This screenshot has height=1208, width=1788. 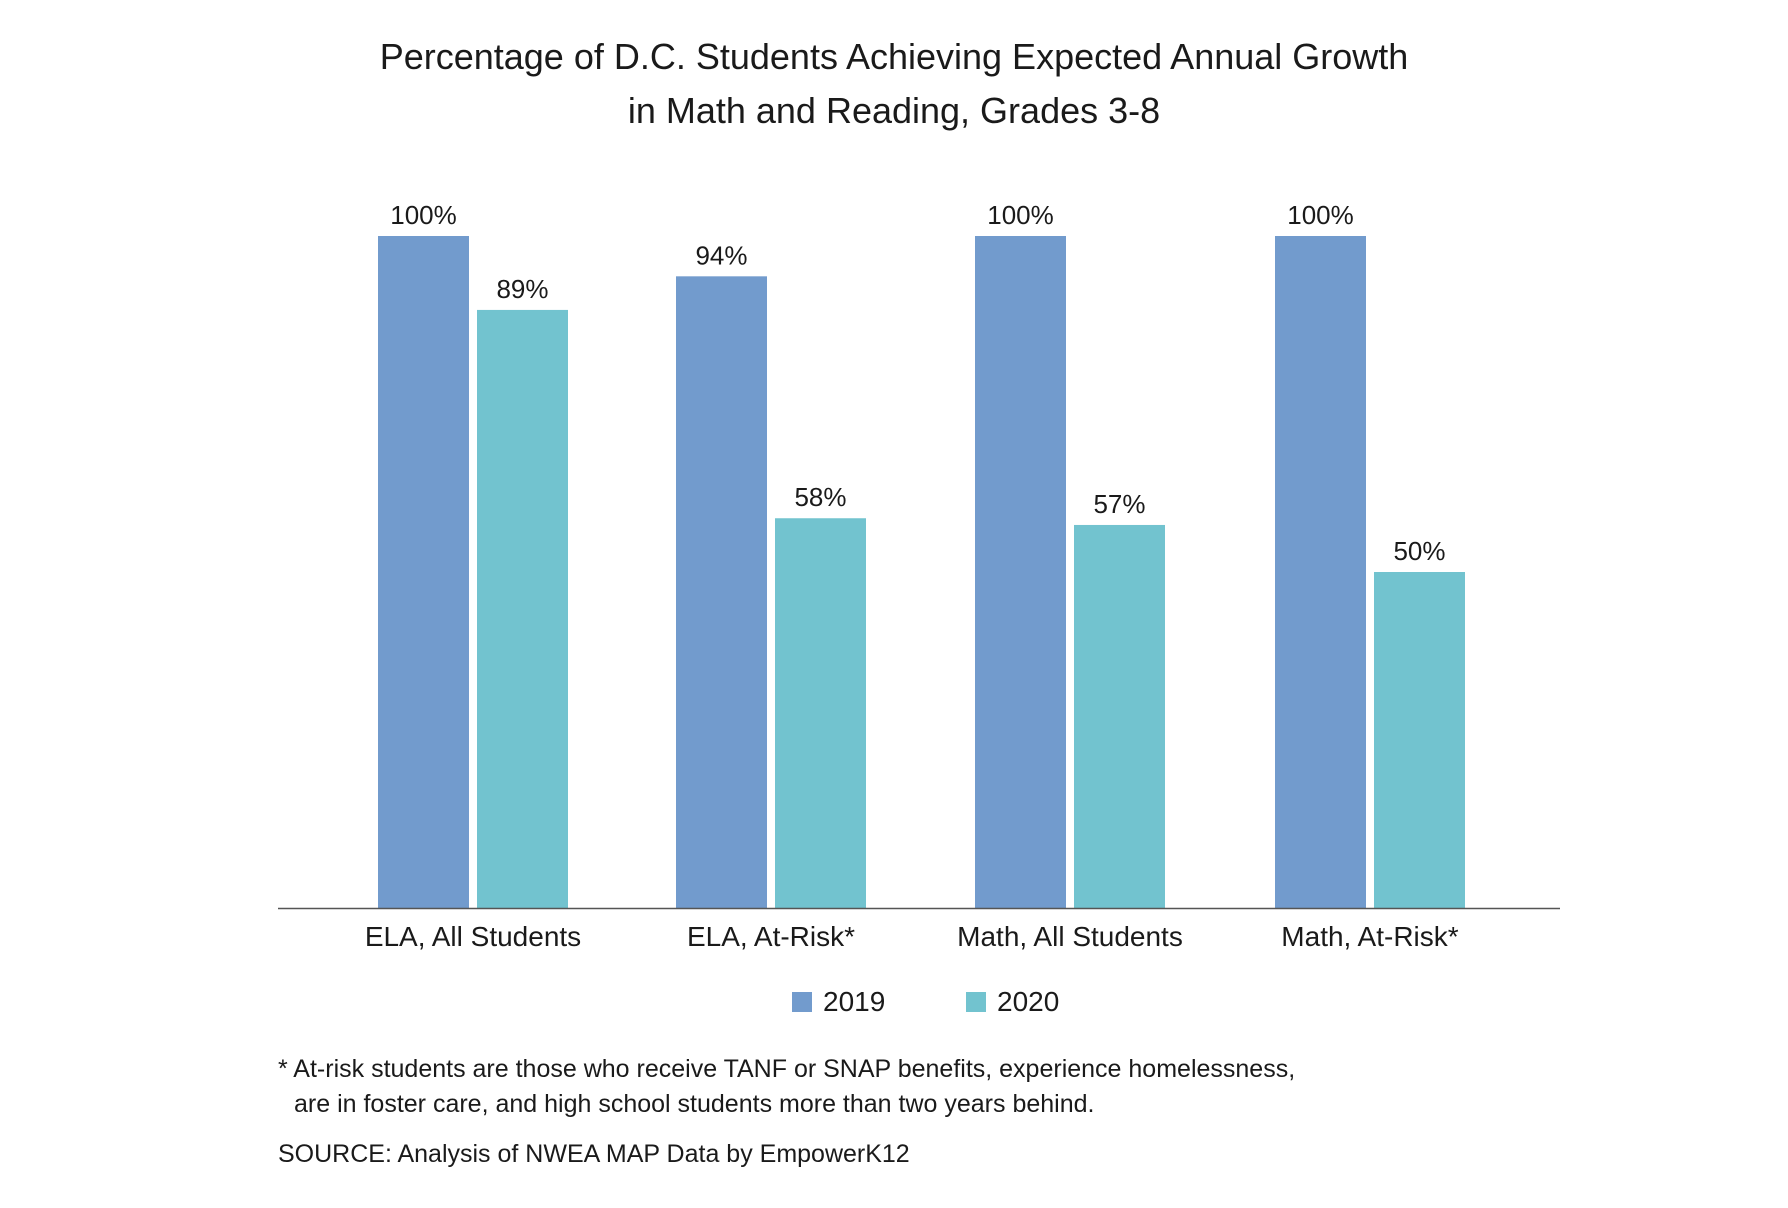 What do you see at coordinates (976, 1002) in the screenshot?
I see `legend-swatch-2020` at bounding box center [976, 1002].